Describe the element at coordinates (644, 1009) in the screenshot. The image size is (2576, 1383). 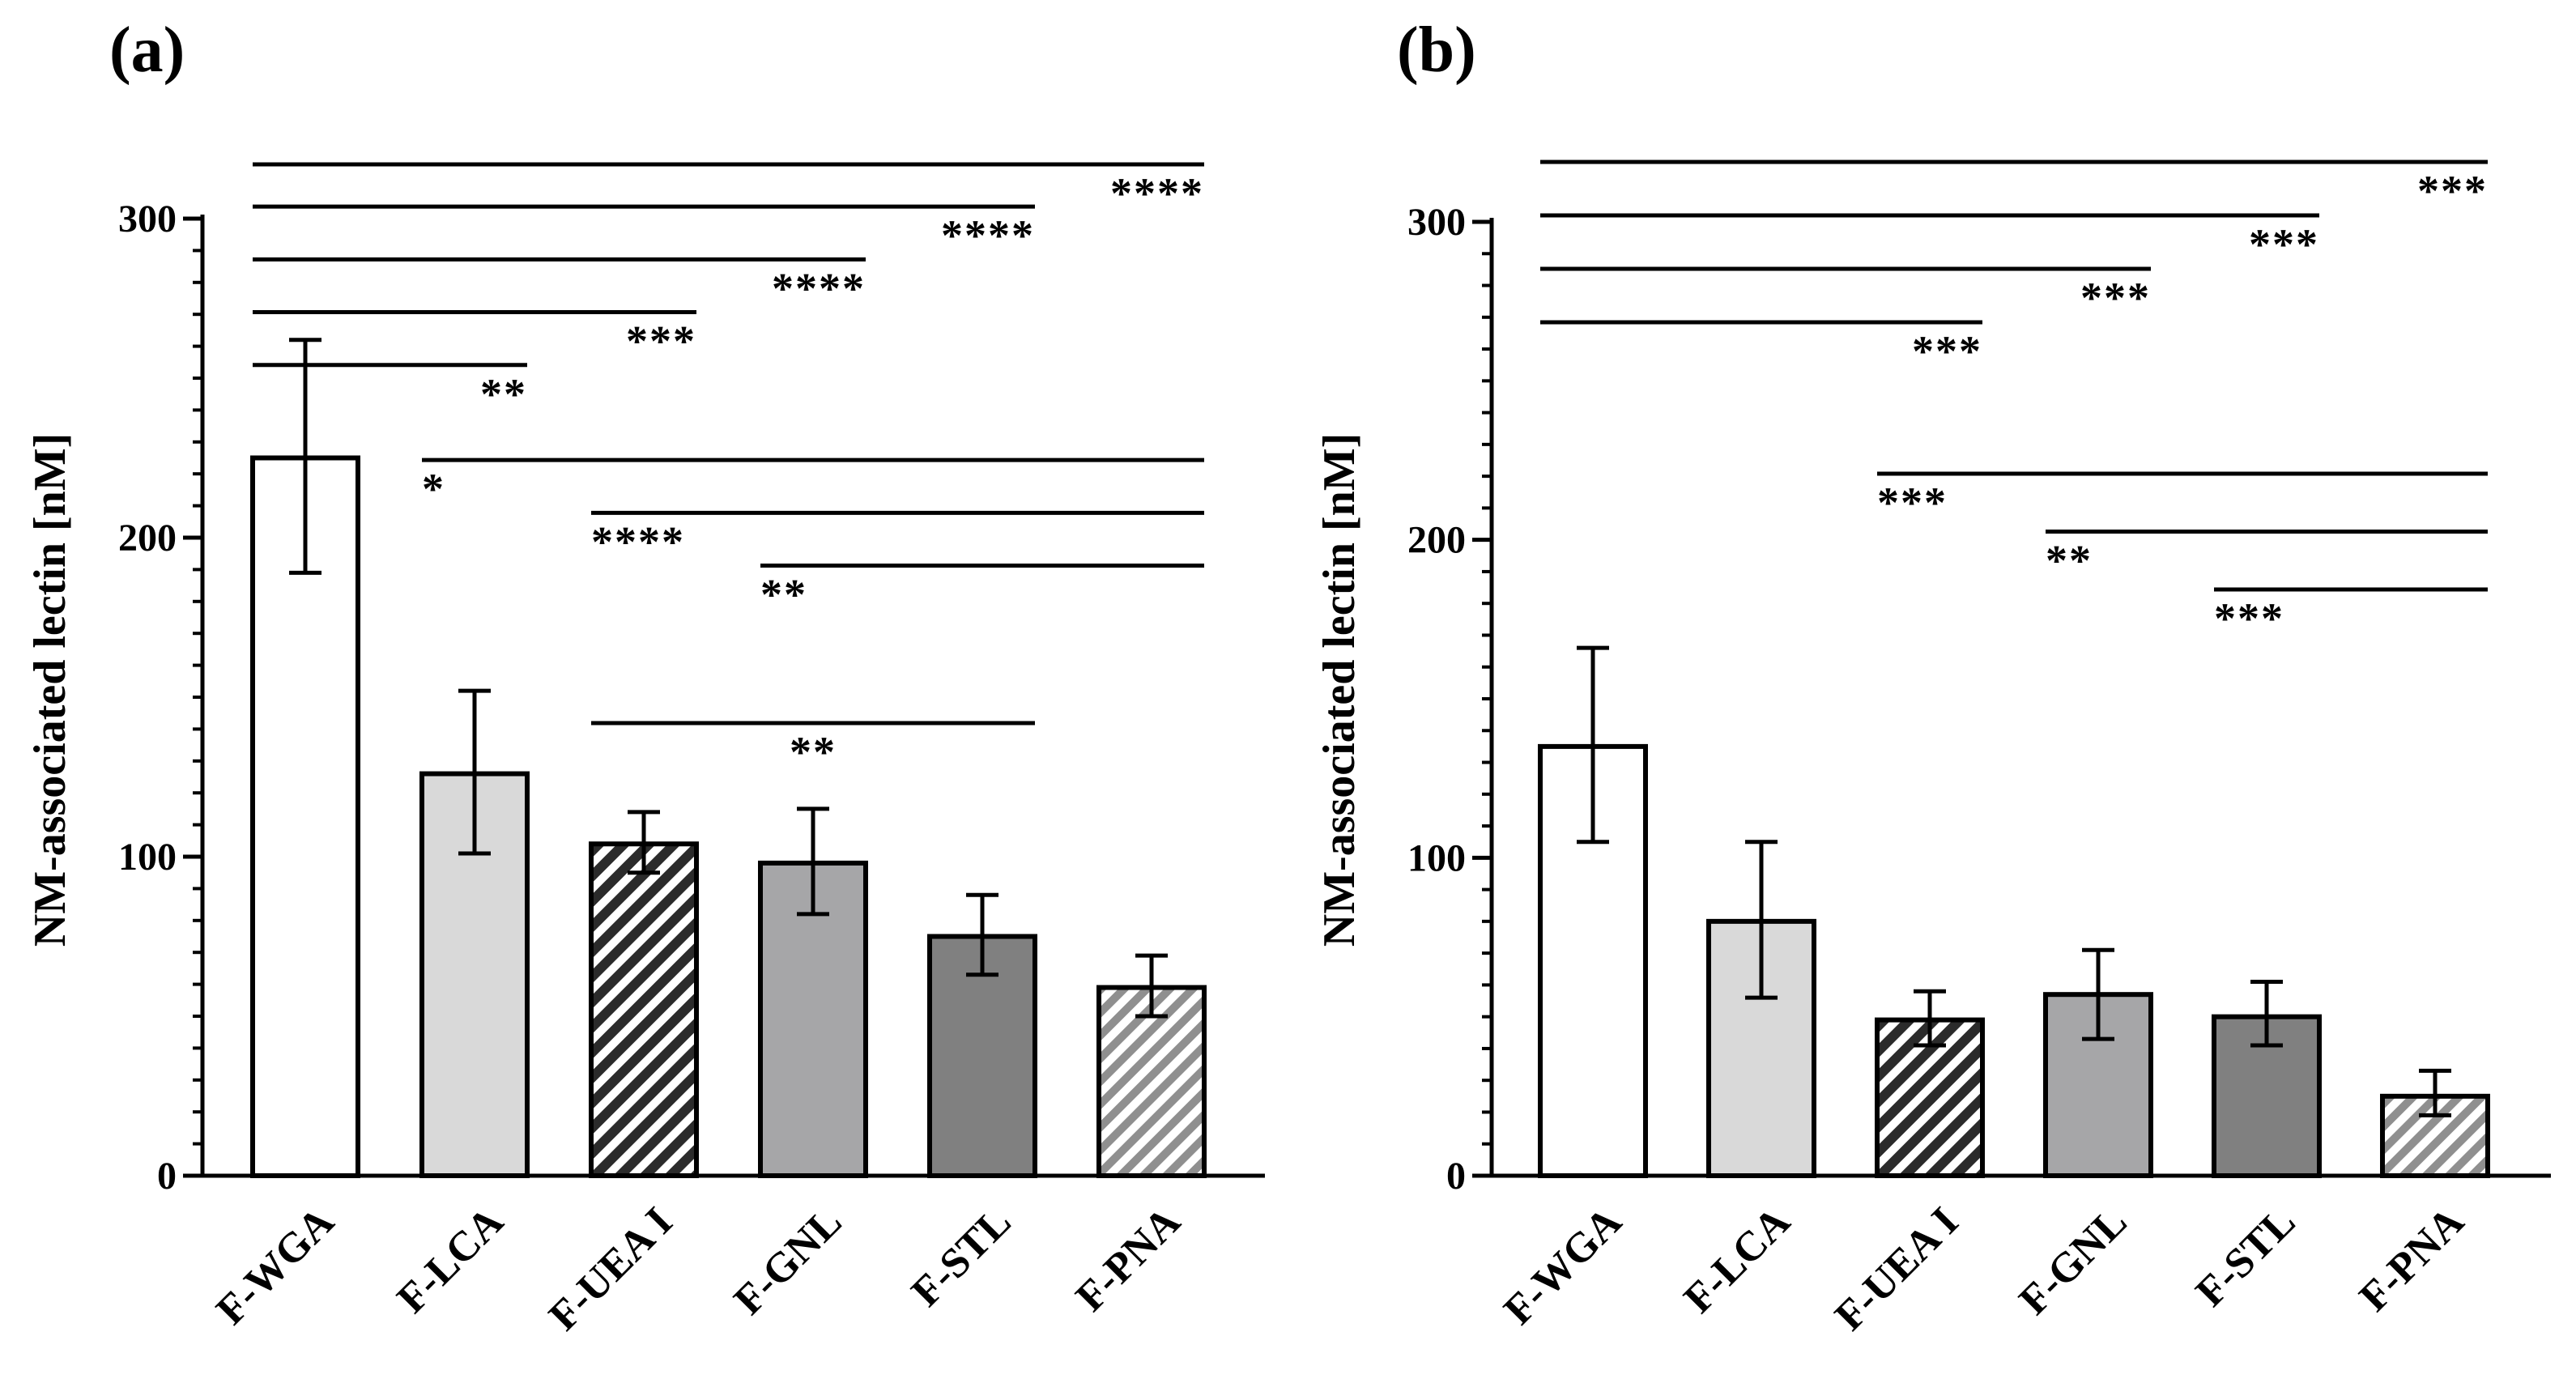
I see `bar-f-uea-i` at that location.